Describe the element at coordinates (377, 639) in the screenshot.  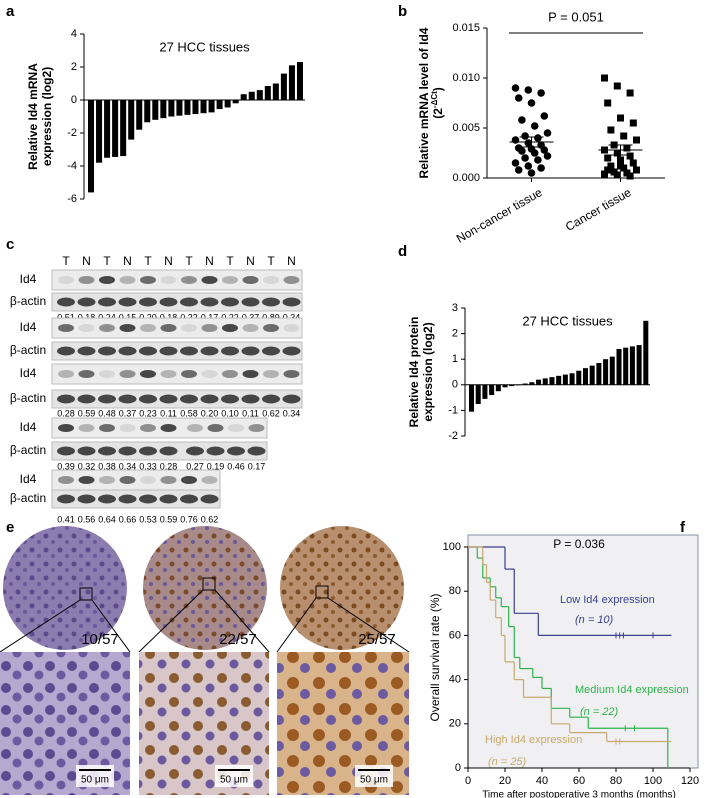
I see `fraction: 25/57` at that location.